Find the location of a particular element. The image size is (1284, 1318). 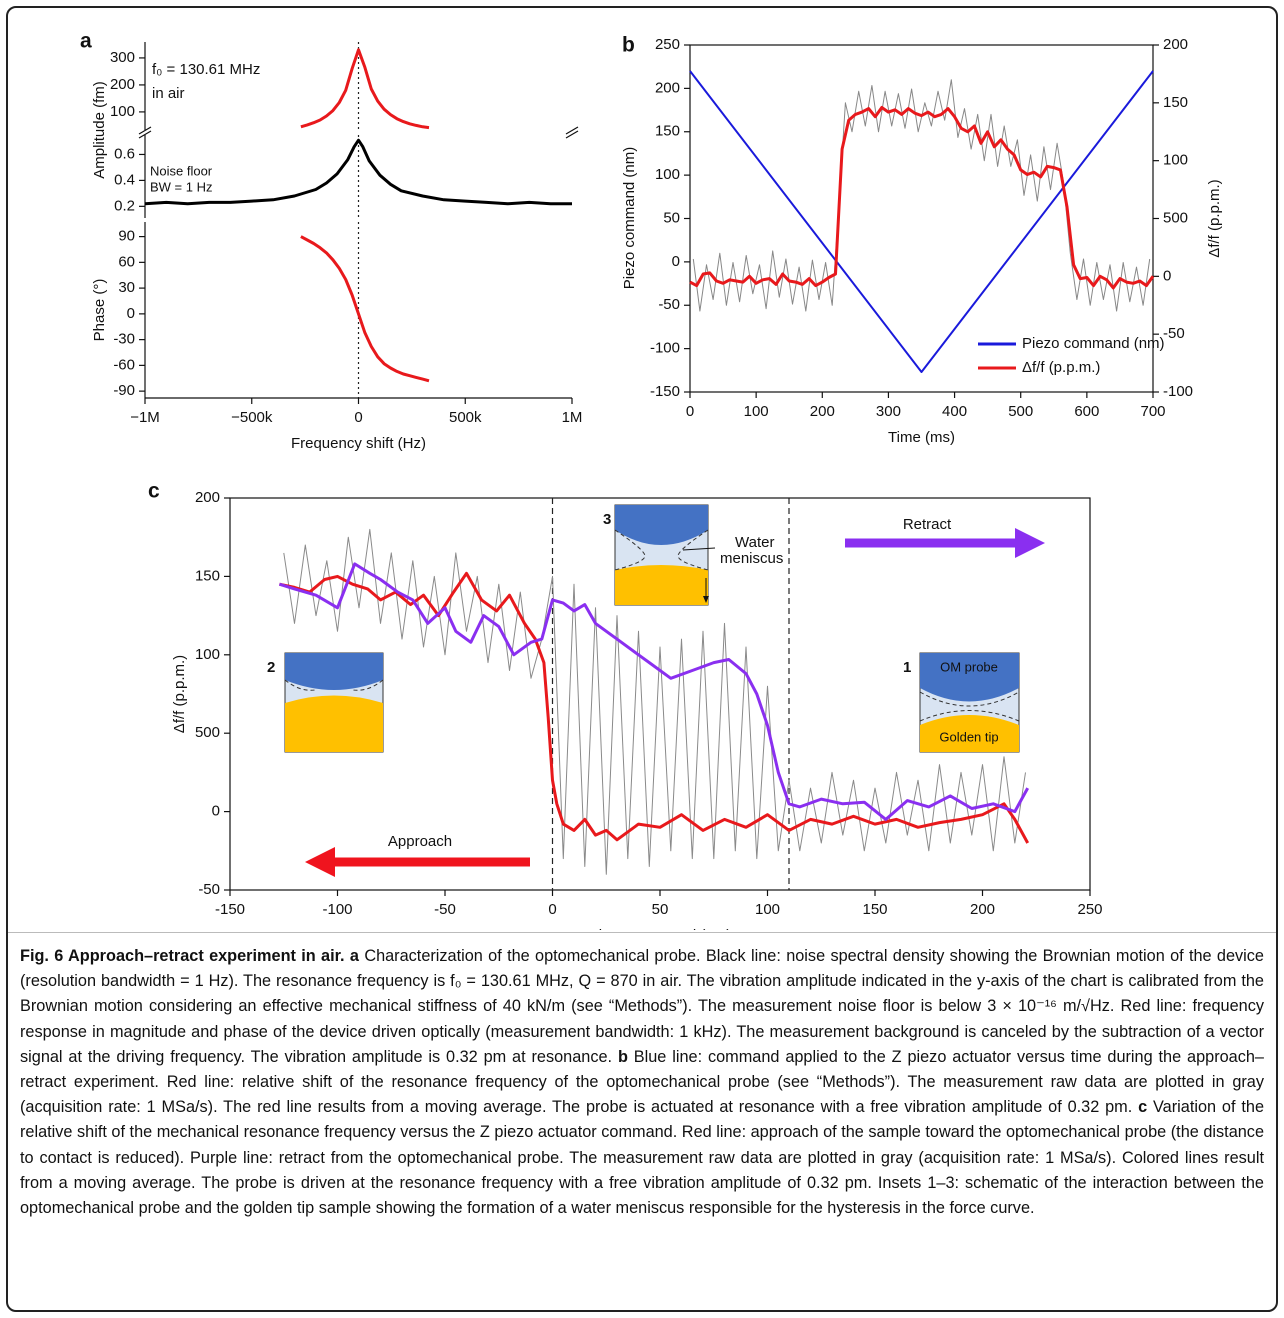

legend-label: Δf/f (p.p.m.) is located at coordinates (1061, 367).